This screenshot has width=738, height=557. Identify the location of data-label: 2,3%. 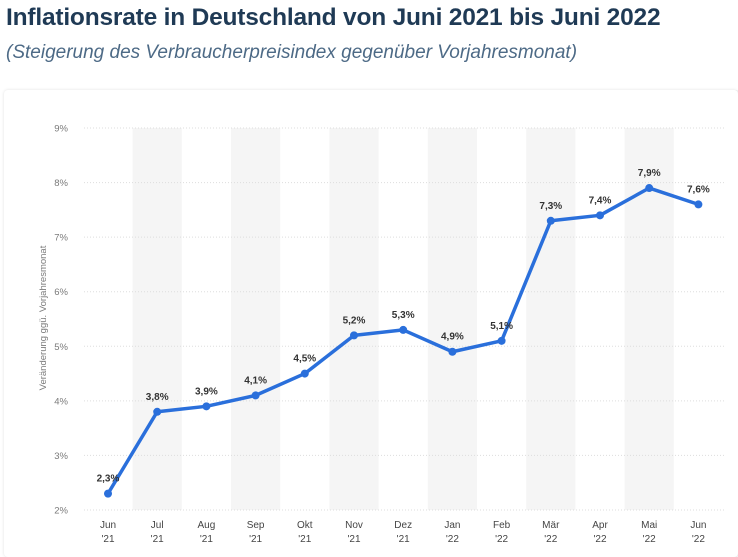
(108, 479).